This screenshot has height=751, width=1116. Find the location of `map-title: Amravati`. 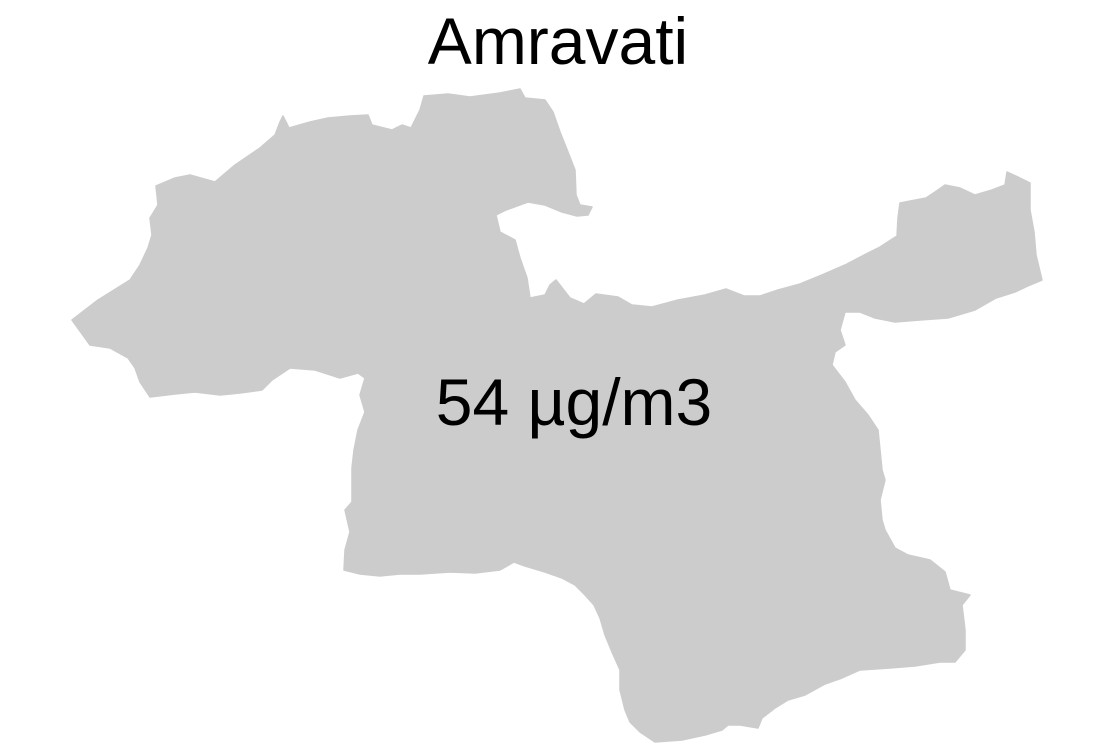

map-title: Amravati is located at coordinates (558, 41).